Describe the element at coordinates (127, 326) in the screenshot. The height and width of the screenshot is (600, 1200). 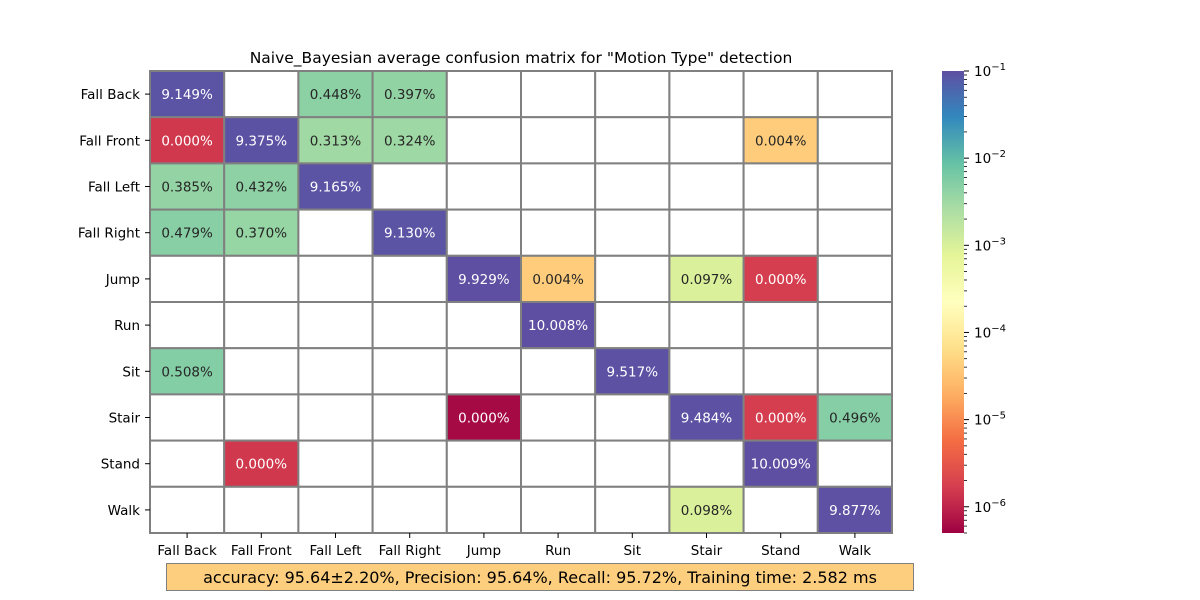
I see `y-tick-label: Run` at that location.